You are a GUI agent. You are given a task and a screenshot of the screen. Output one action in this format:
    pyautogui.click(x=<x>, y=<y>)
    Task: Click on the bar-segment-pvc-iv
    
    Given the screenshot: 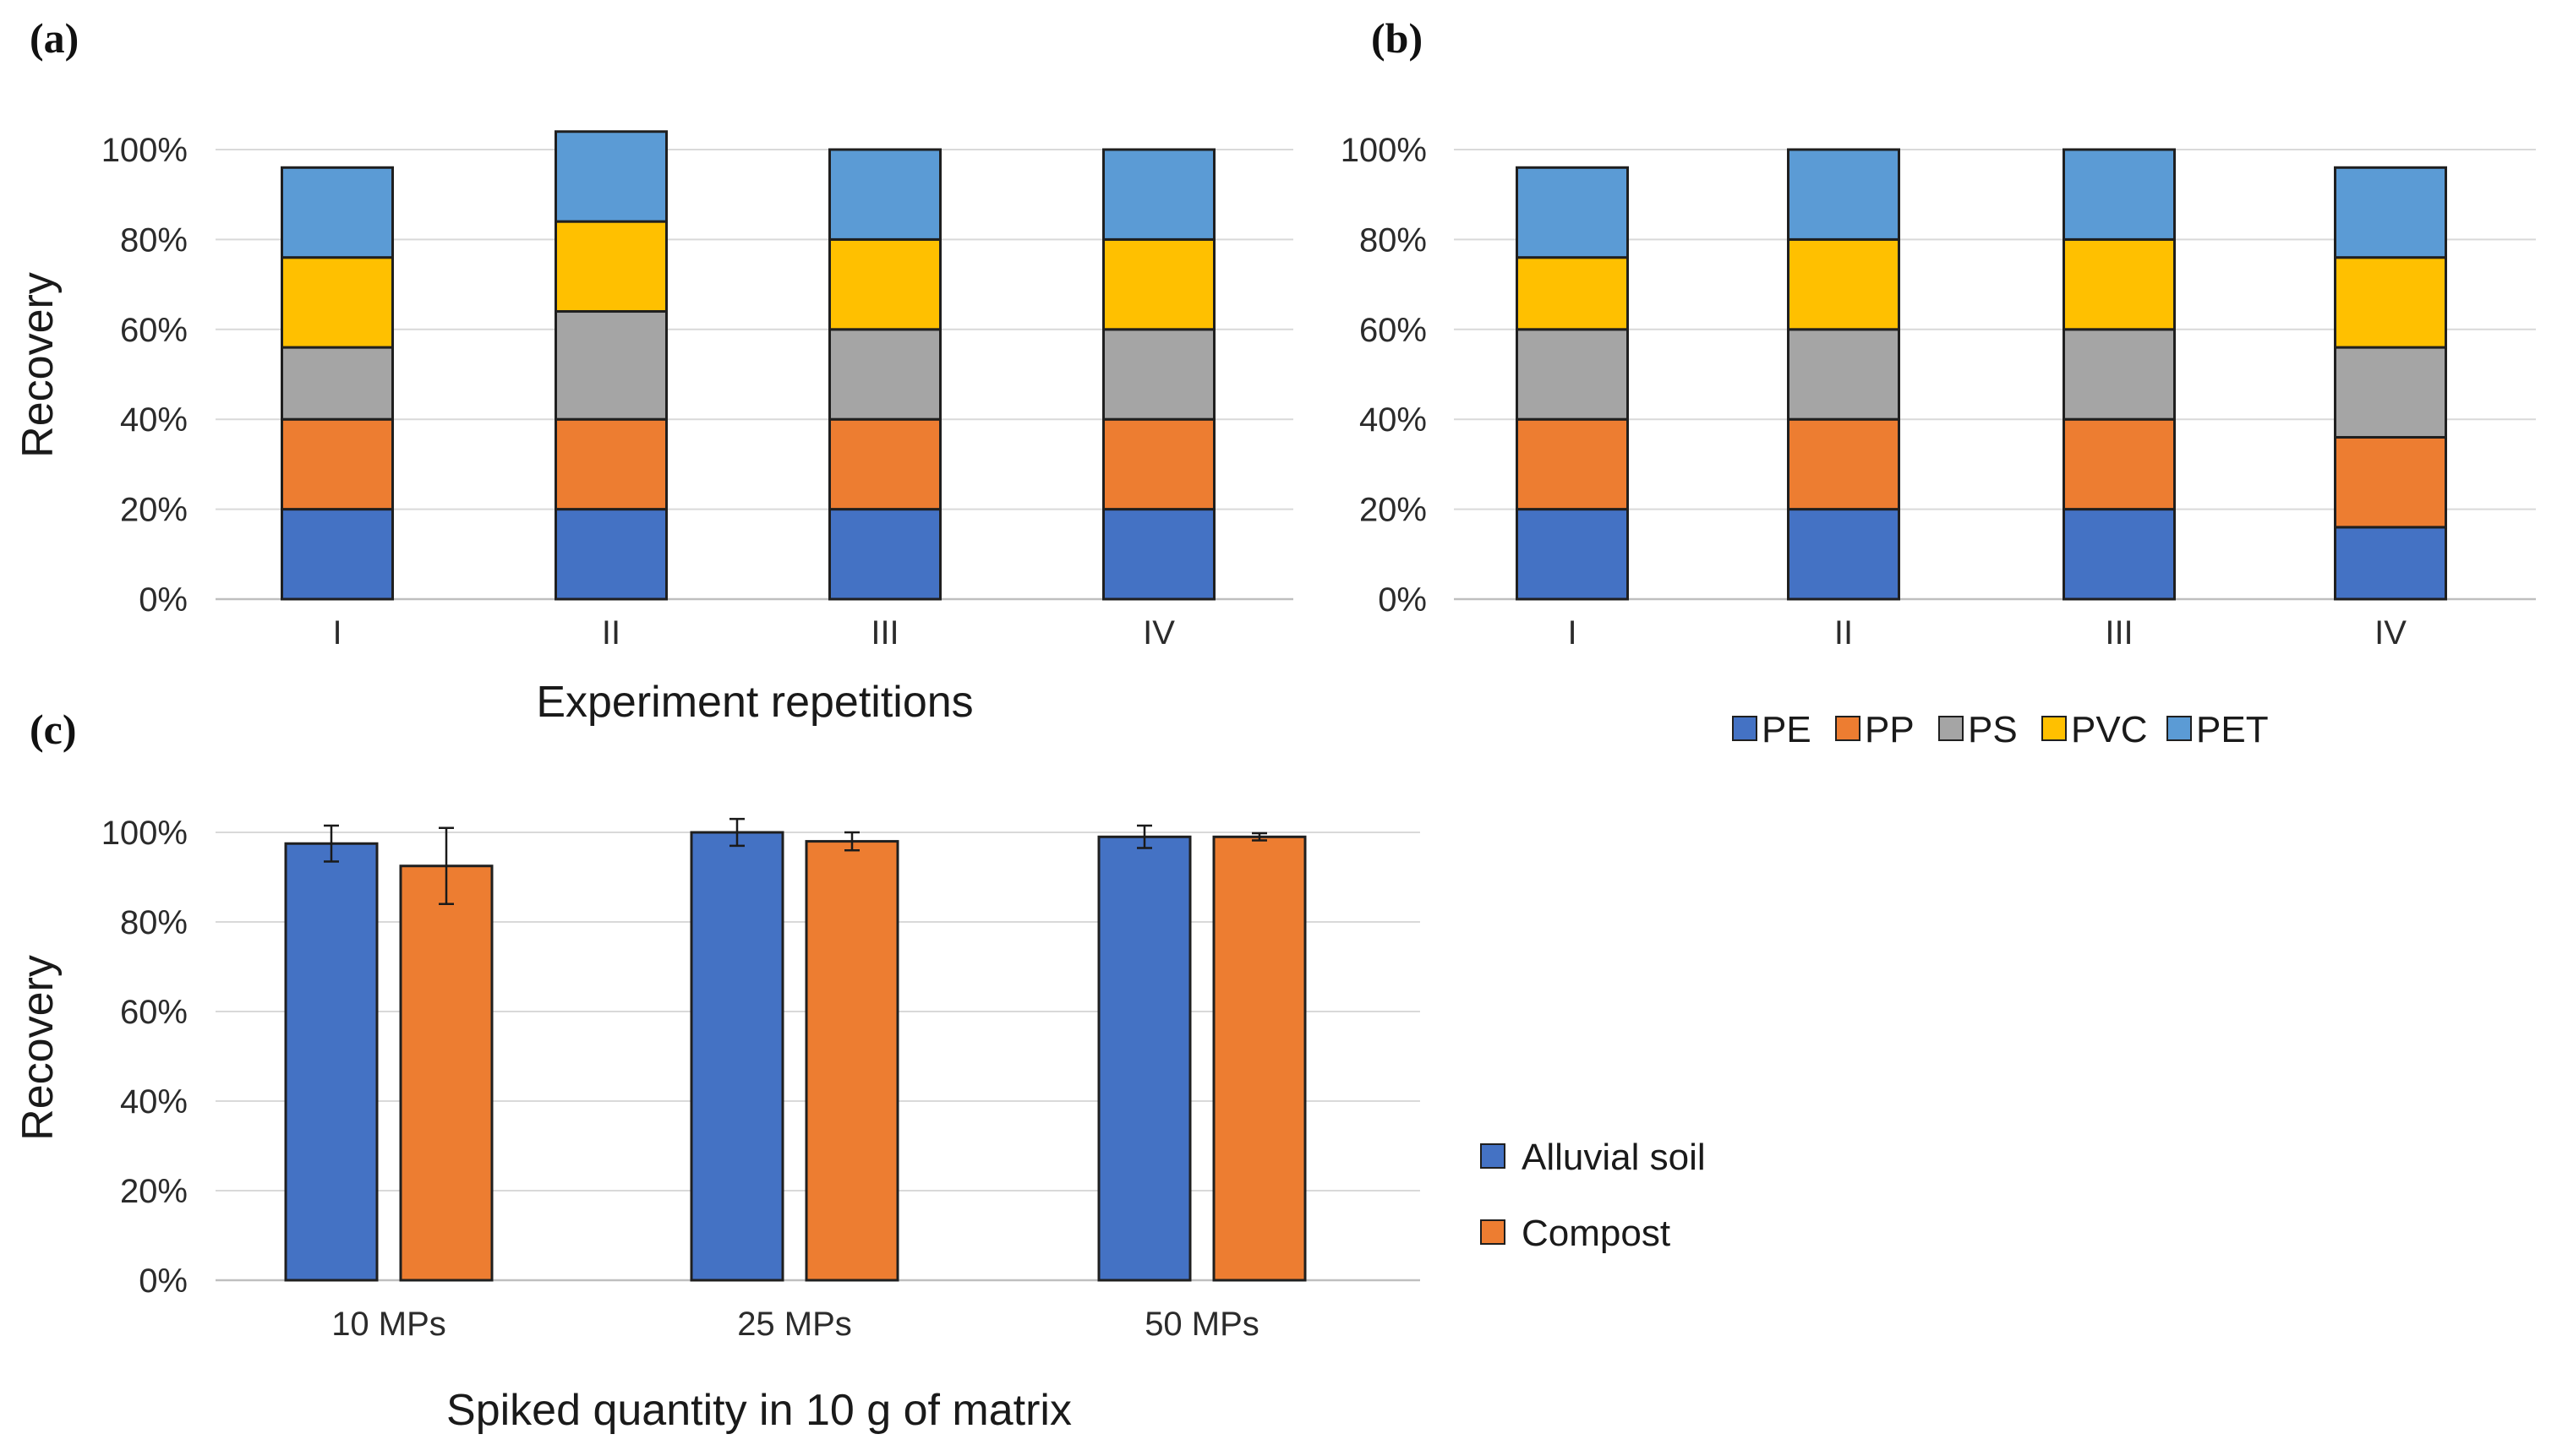 What is the action you would take?
    pyautogui.click(x=2390, y=302)
    